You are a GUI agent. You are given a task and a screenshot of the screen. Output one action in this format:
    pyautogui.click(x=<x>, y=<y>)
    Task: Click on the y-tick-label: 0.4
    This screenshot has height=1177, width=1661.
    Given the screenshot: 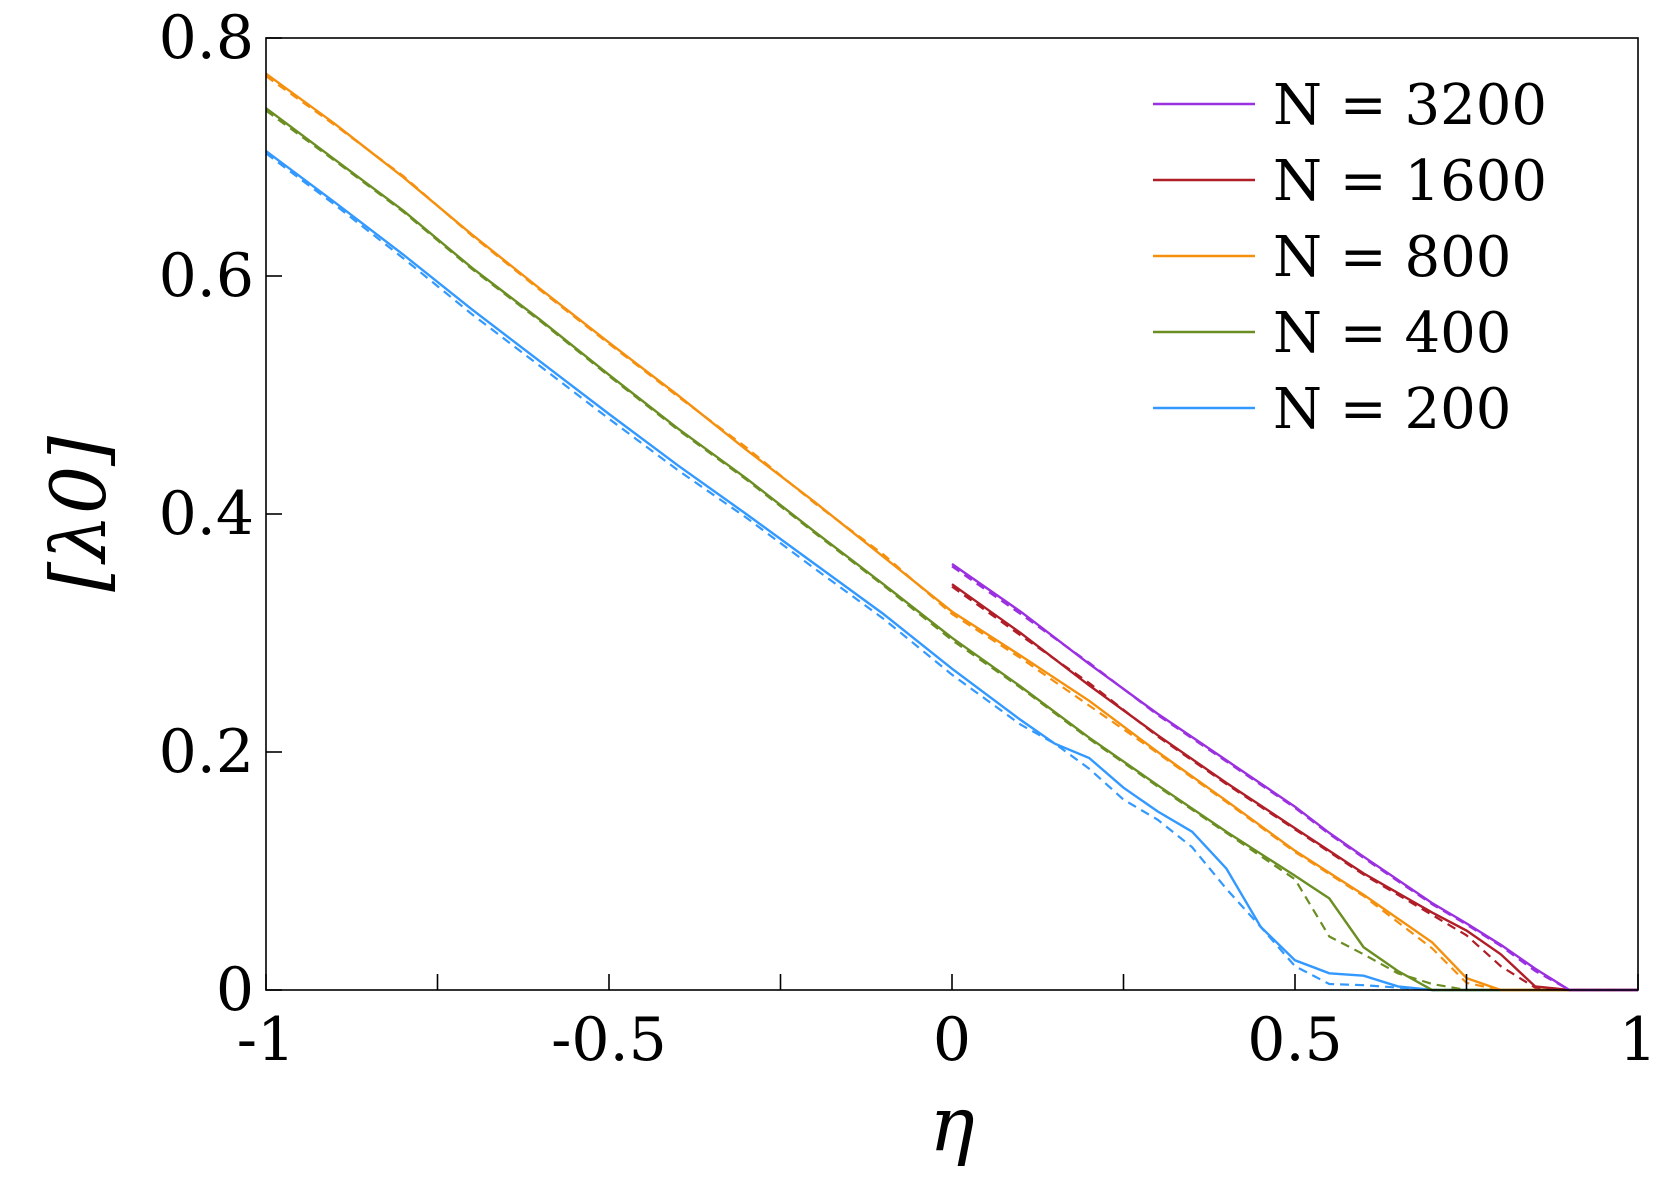 What is the action you would take?
    pyautogui.click(x=206, y=514)
    